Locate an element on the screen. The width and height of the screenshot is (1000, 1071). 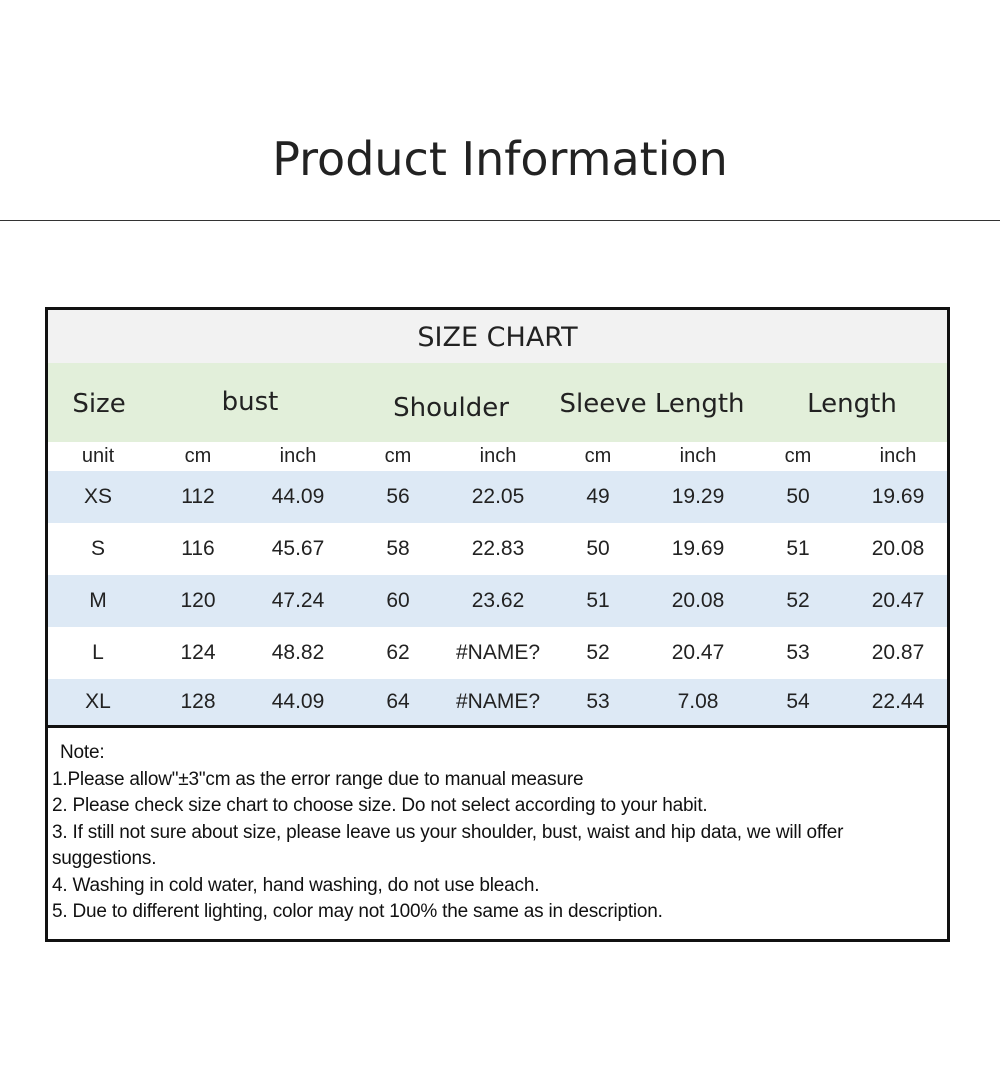
table-cell: 19.29 is located at coordinates (698, 496).